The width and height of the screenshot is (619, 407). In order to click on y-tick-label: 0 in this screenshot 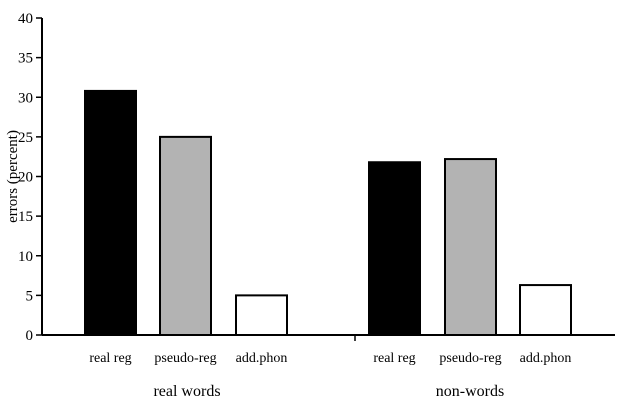, I will do `click(30, 336)`.